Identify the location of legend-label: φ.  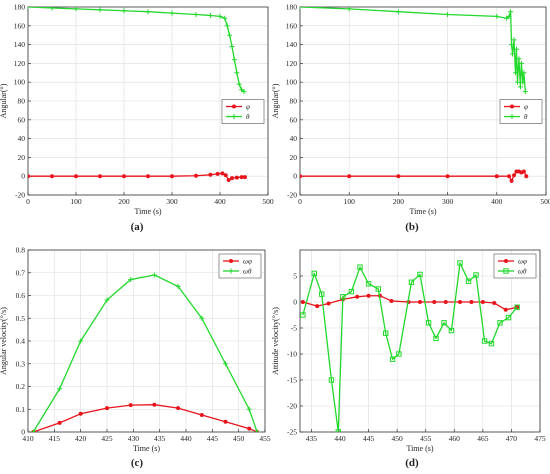
(248, 107).